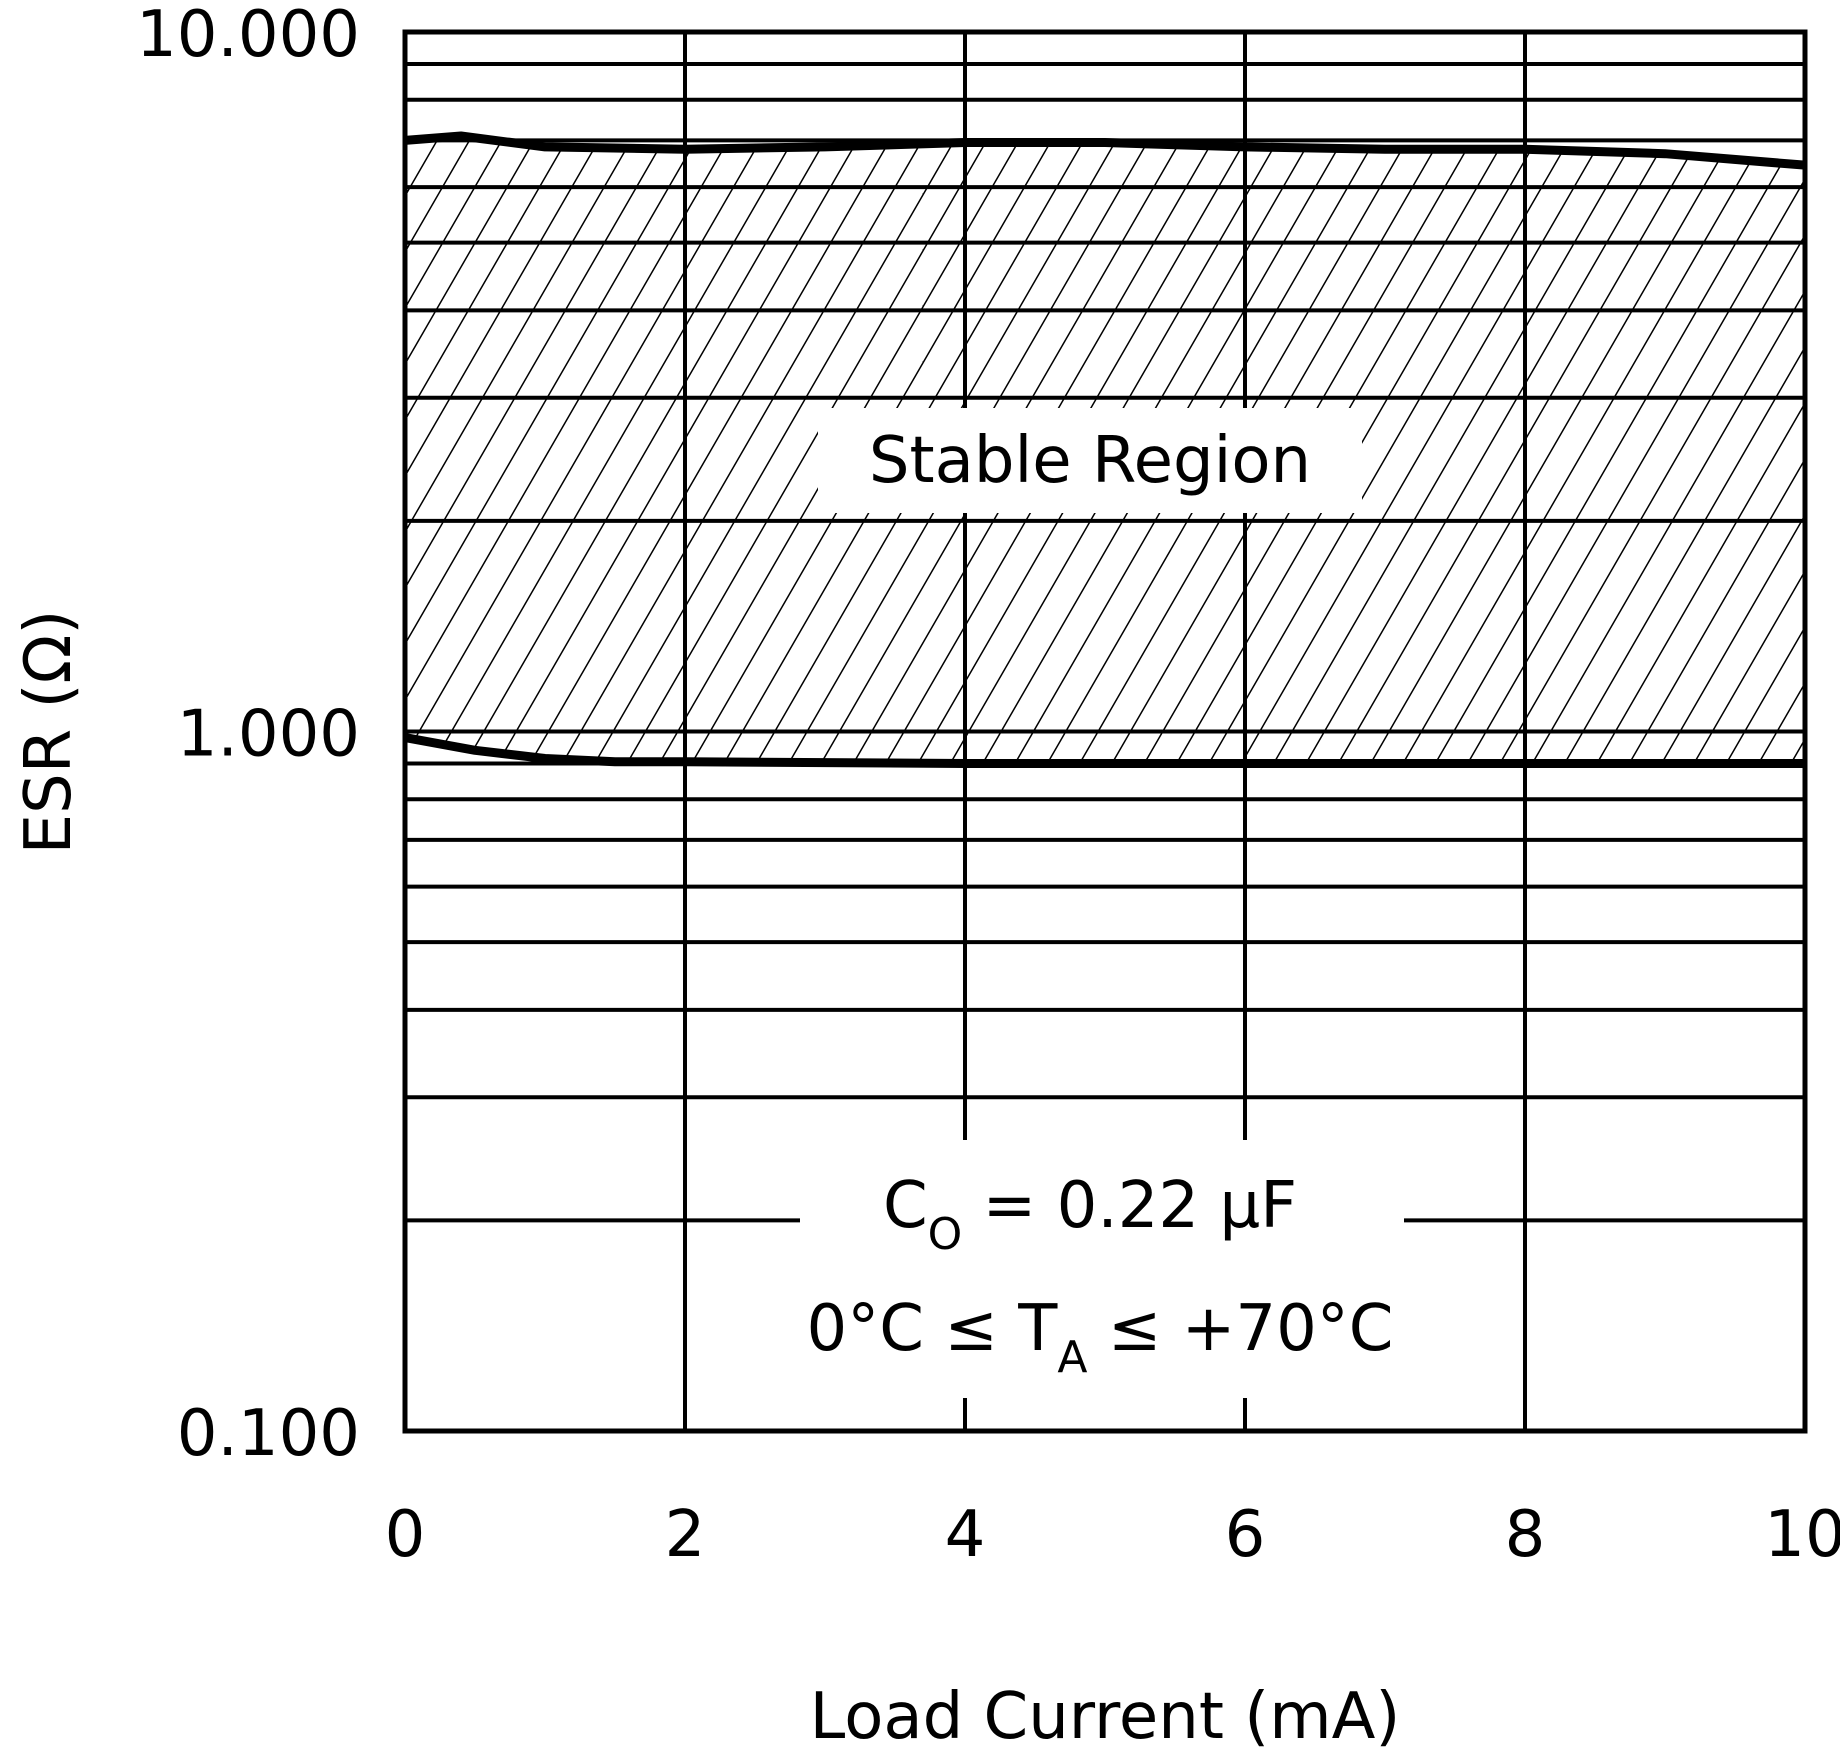 The height and width of the screenshot is (1752, 1840). What do you see at coordinates (965, 1535) in the screenshot?
I see `x-tick-label: 4` at bounding box center [965, 1535].